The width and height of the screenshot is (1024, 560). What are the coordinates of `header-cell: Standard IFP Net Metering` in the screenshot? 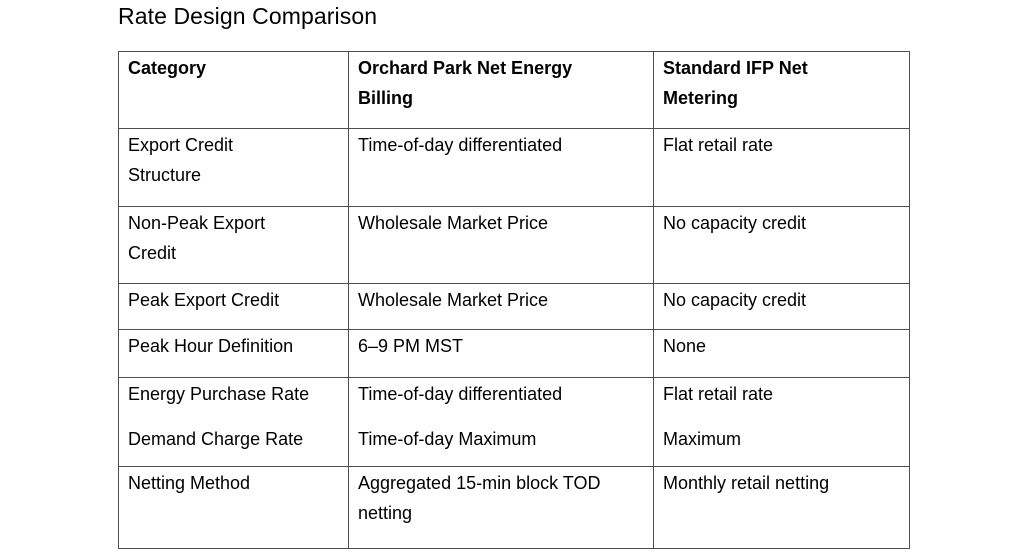 It's located at (781, 90).